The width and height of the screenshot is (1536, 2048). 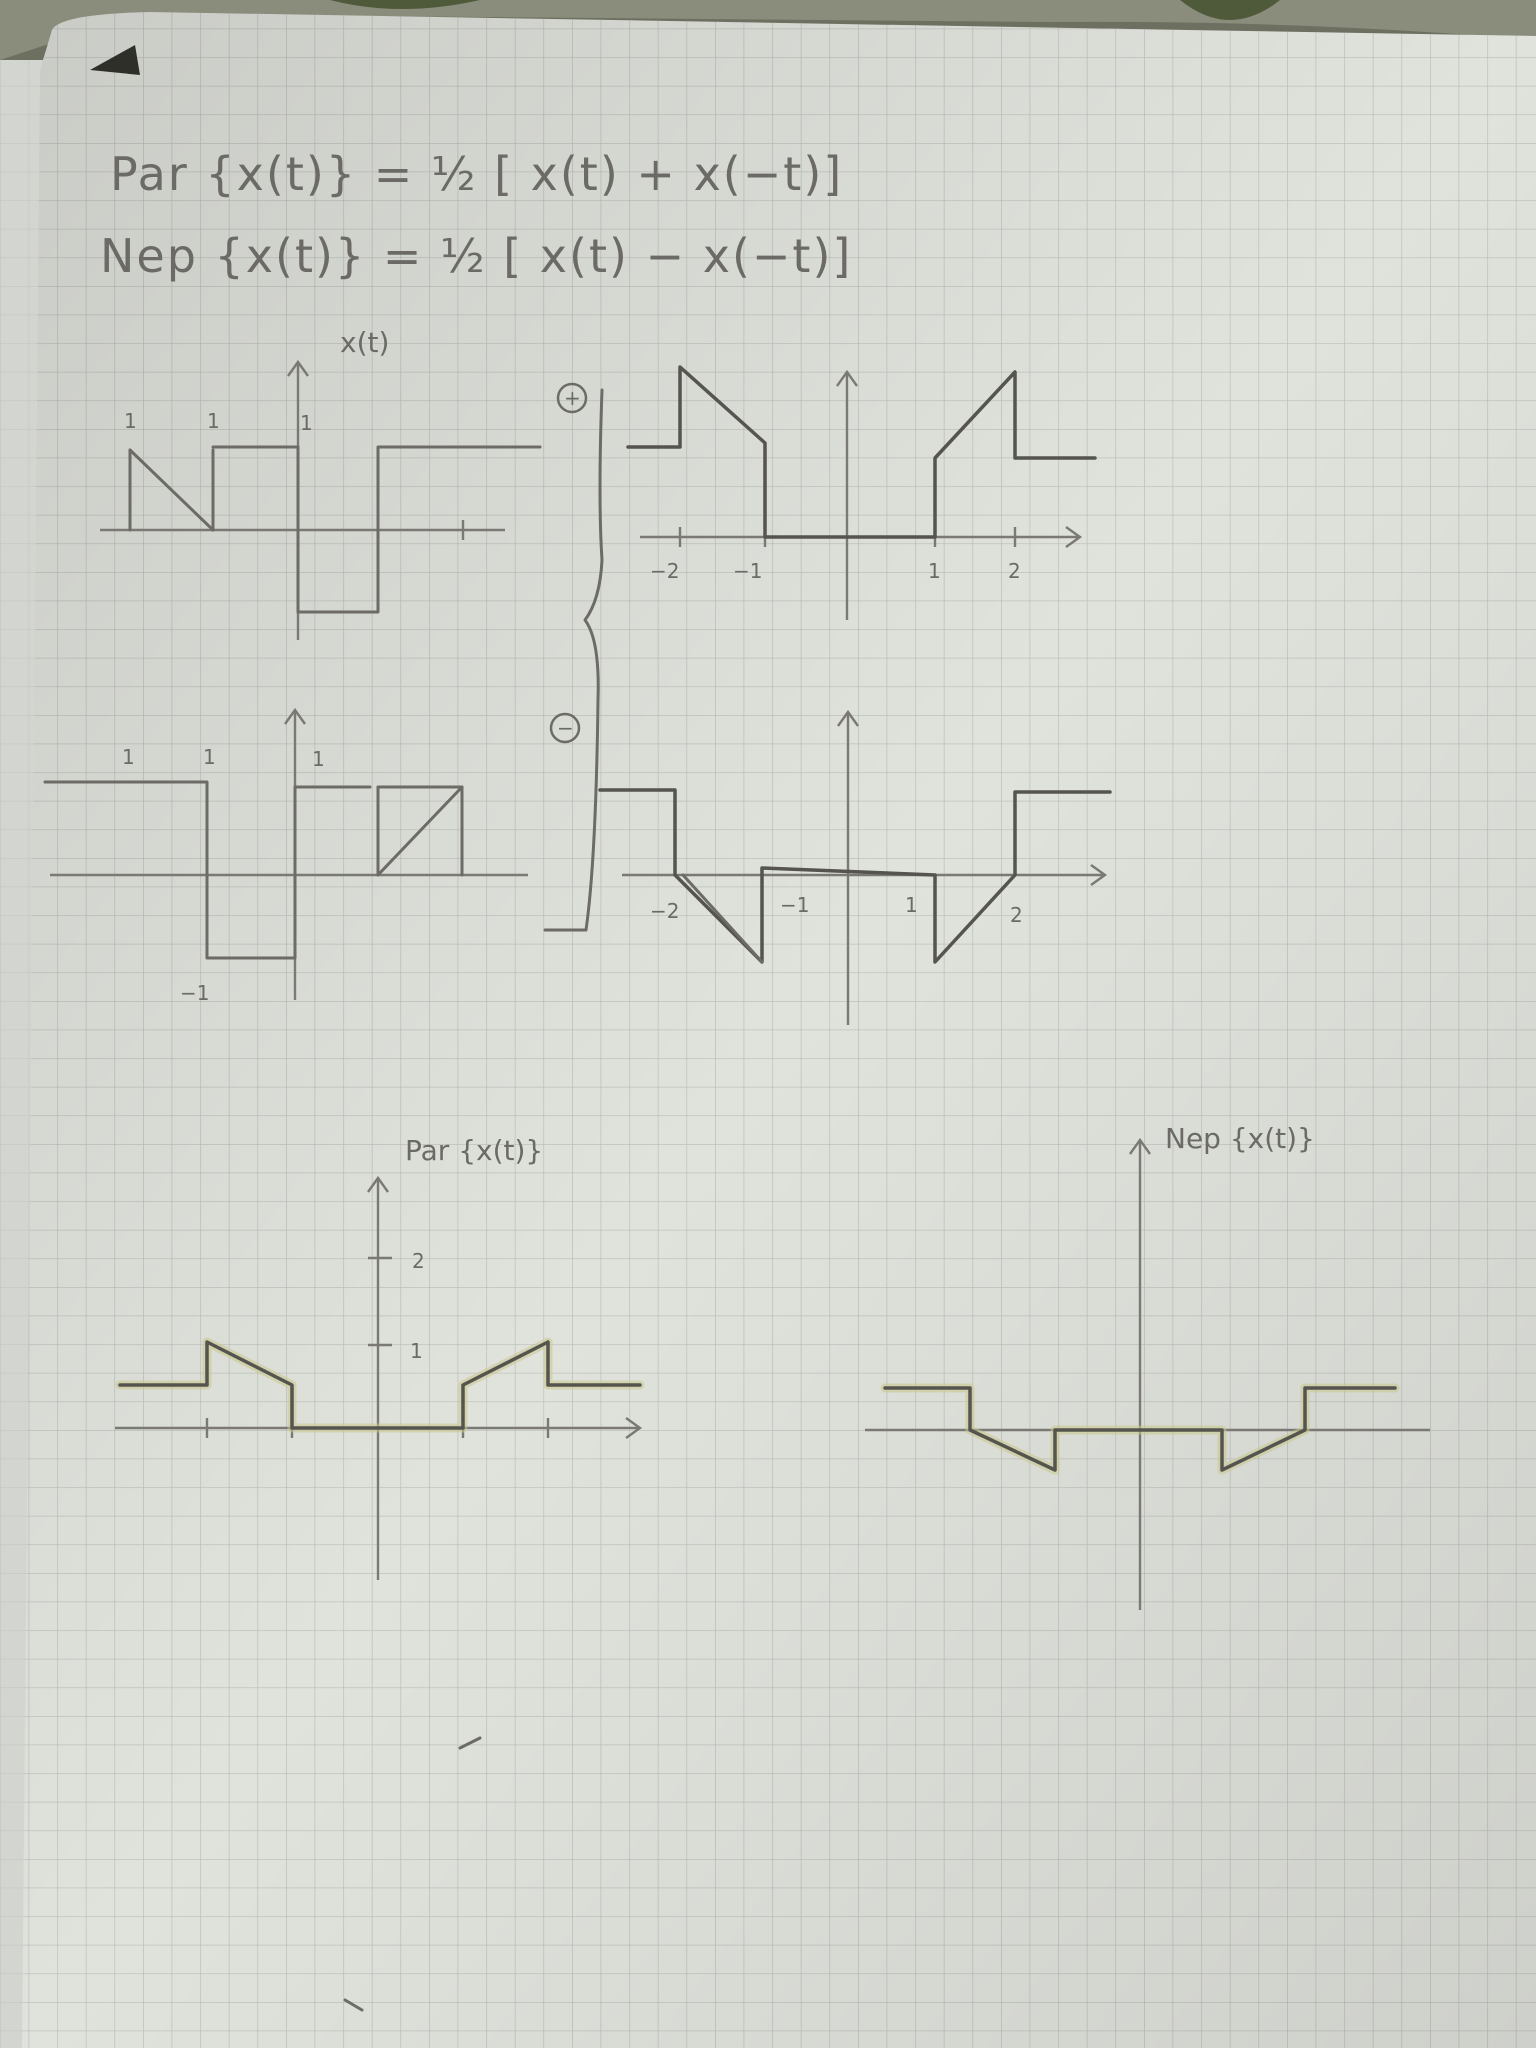 I want to click on graph-x-t: x(t) 1 1 1, so click(x=321, y=483).